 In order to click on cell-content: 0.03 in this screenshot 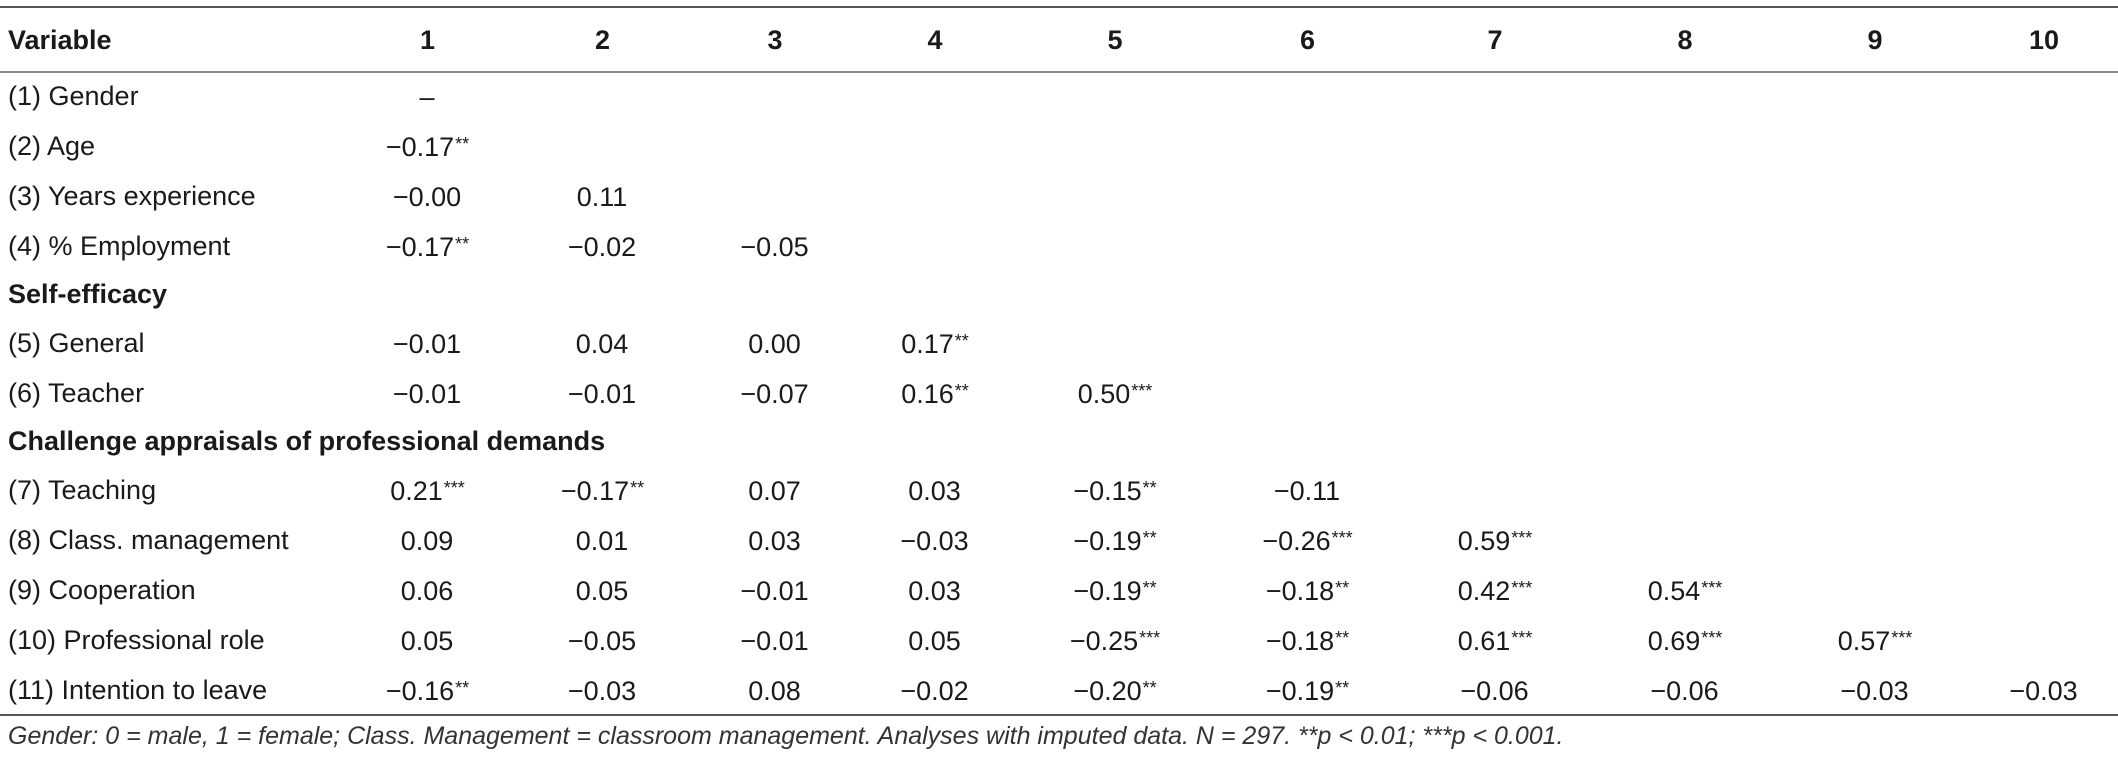, I will do `click(935, 590)`.